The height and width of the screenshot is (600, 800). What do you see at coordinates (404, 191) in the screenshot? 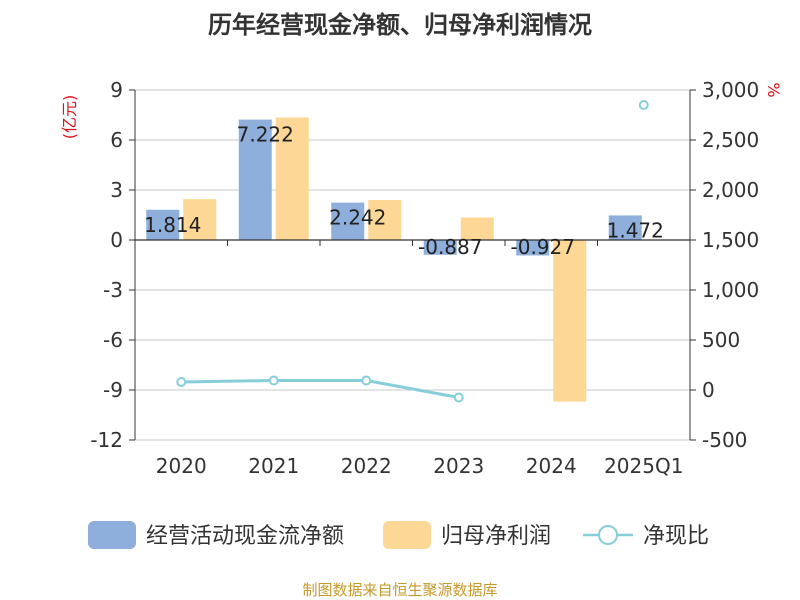
I see `data-label-layer: 1.814 7.222 2.242 -0.887 -0.927 1.472` at bounding box center [404, 191].